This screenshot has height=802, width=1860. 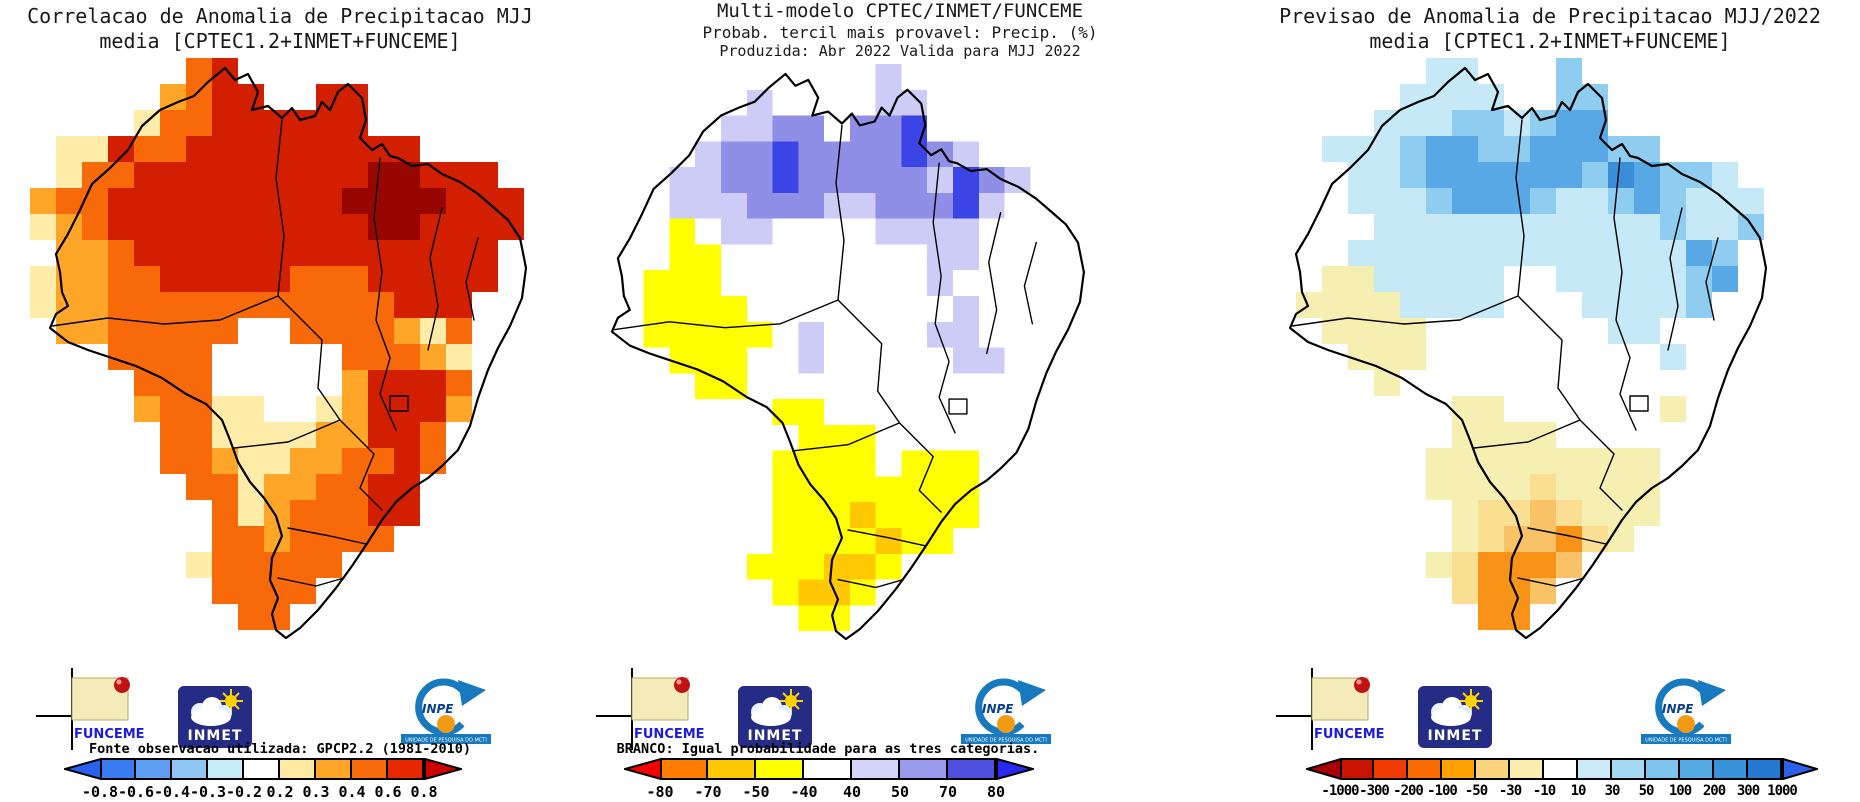 What do you see at coordinates (280, 792) in the screenshot?
I see `colorbar-tick: 0.2` at bounding box center [280, 792].